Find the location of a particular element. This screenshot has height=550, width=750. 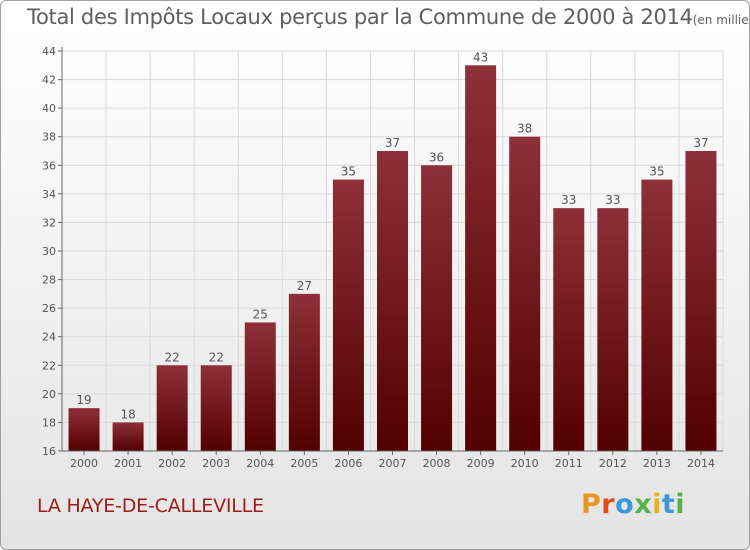

x-tick-label: 2002 is located at coordinates (172, 463).